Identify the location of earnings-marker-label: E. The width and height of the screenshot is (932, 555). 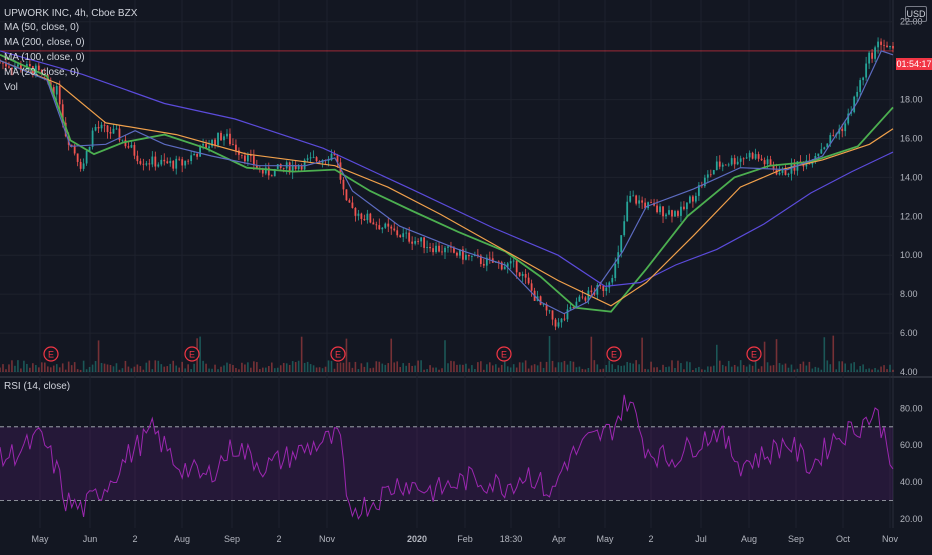
(338, 355).